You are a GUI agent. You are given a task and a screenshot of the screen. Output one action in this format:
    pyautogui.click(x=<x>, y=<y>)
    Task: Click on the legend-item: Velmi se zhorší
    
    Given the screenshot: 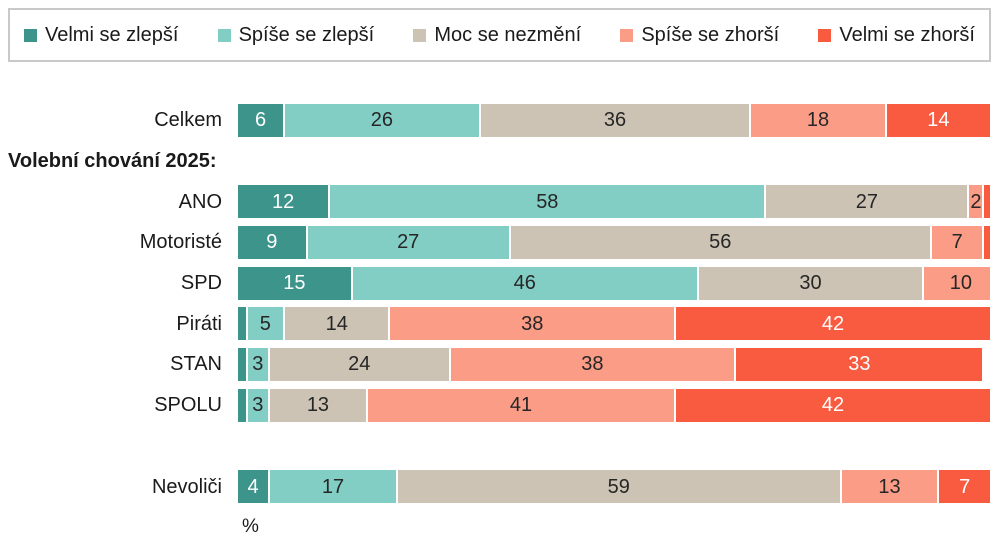 What is the action you would take?
    pyautogui.click(x=896, y=35)
    